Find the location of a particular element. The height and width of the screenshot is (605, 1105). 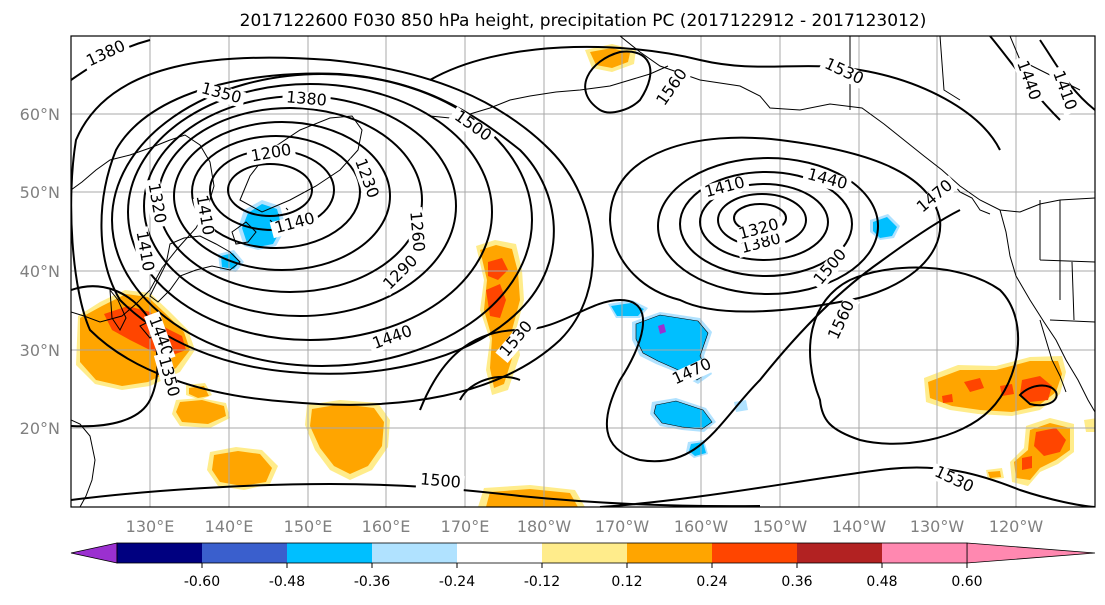

lat-label: 50°N is located at coordinates (40, 192).